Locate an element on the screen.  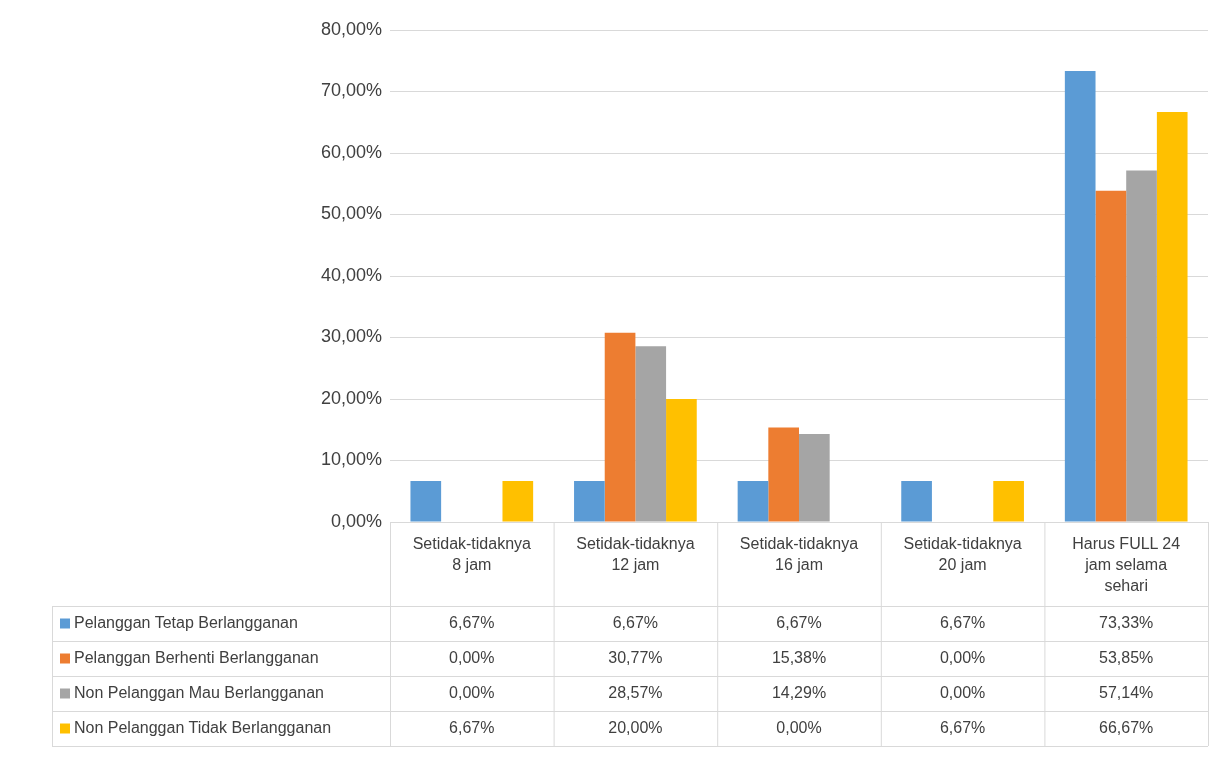
data-label: 30,77% is located at coordinates (635, 657).